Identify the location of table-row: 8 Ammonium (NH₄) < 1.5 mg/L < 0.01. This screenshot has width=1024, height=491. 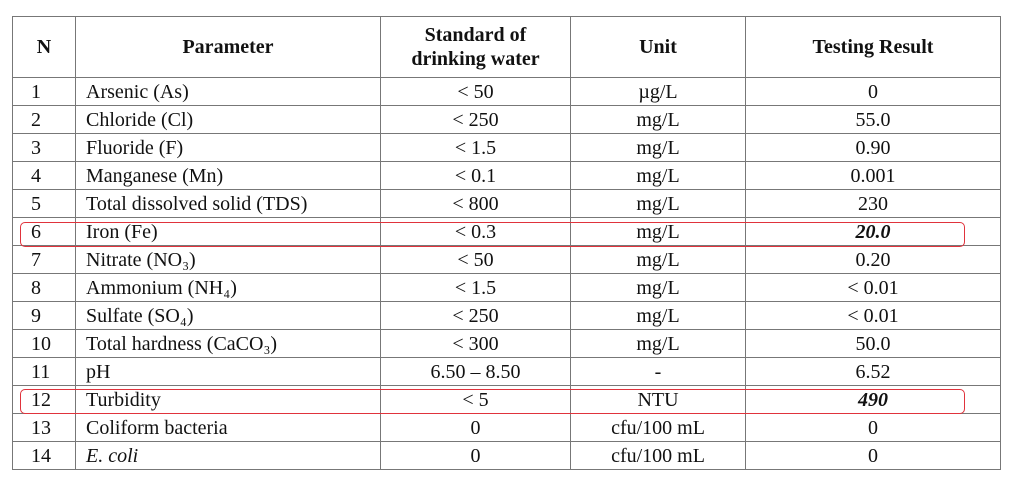
(506, 287).